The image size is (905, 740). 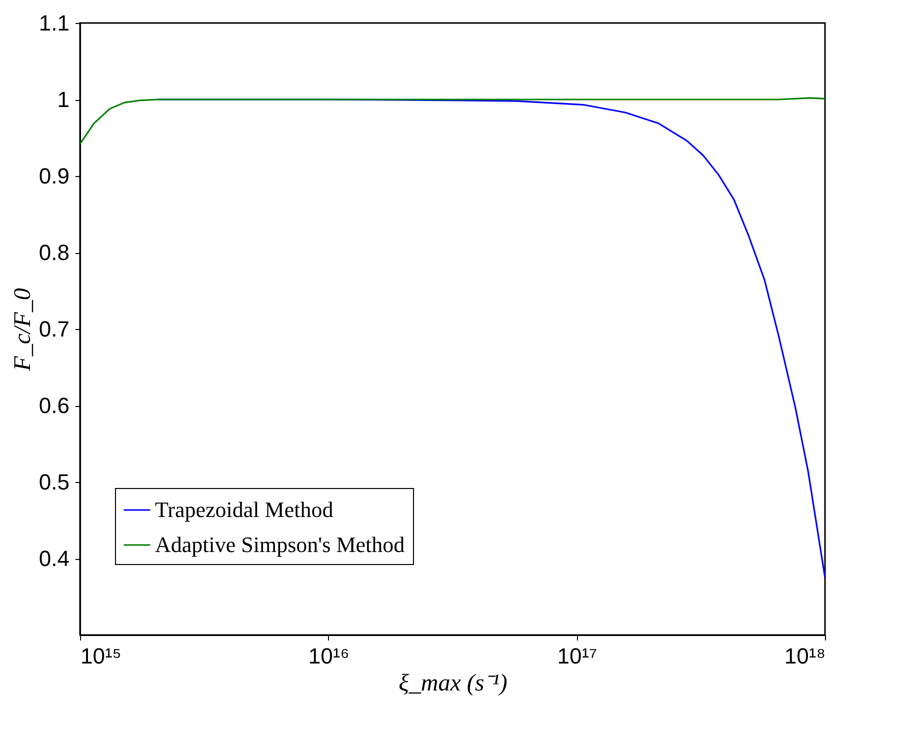 I want to click on x-tick-label: 10¹⁸, so click(x=805, y=656).